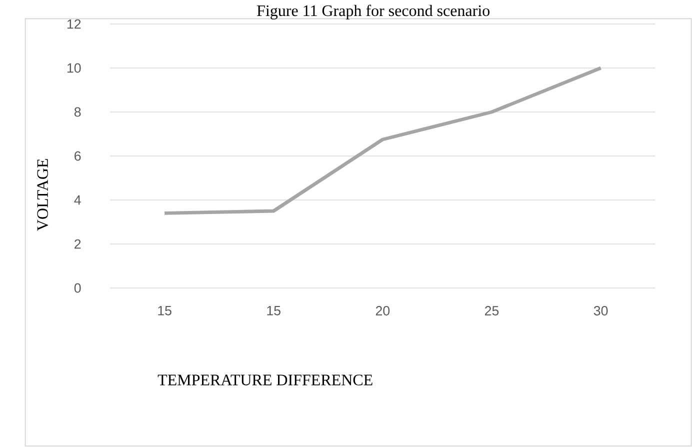 This screenshot has height=447, width=692. I want to click on y-tick-label: 0, so click(77, 288).